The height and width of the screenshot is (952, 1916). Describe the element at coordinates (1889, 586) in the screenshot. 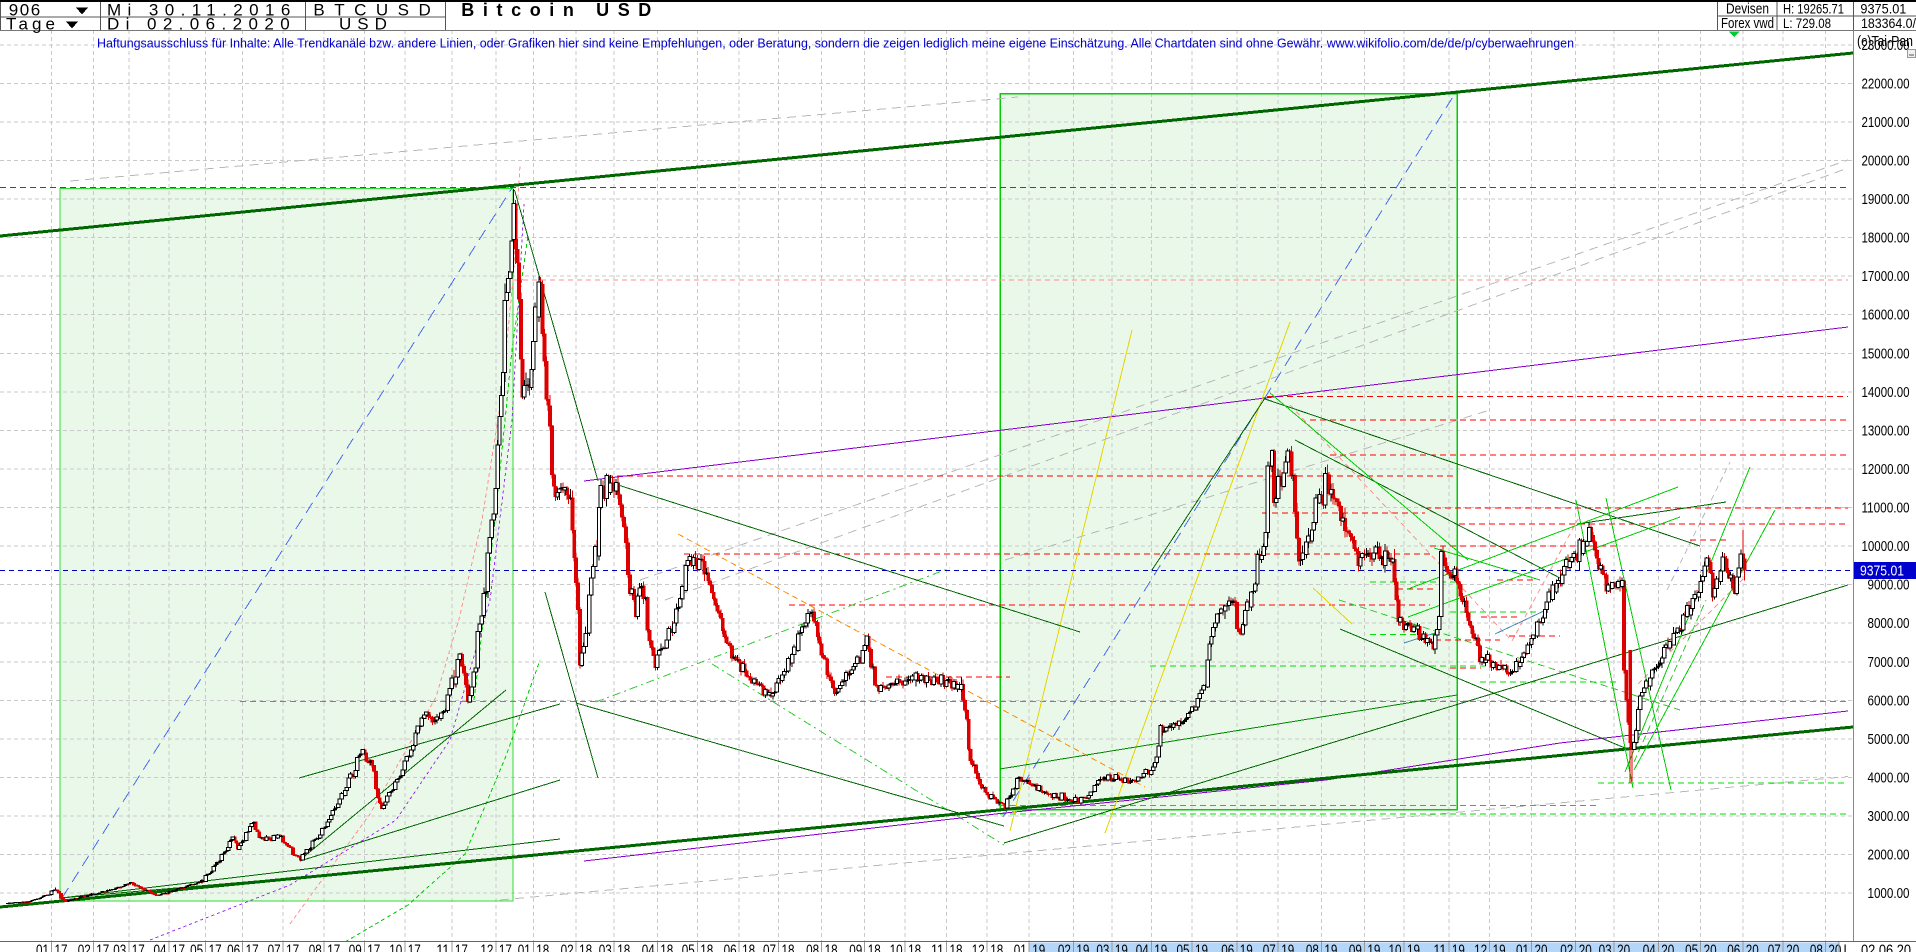

I see `svg-text: 9000.00` at that location.